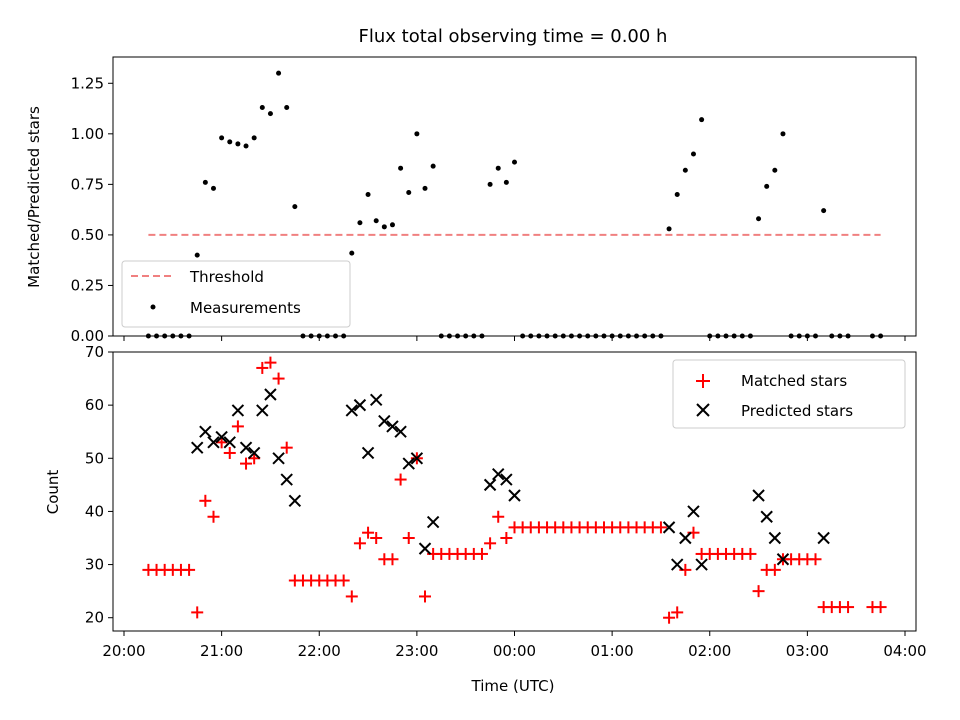 This screenshot has width=960, height=720. Describe the element at coordinates (703, 381) in the screenshot. I see `matched-legend-swatch` at that location.